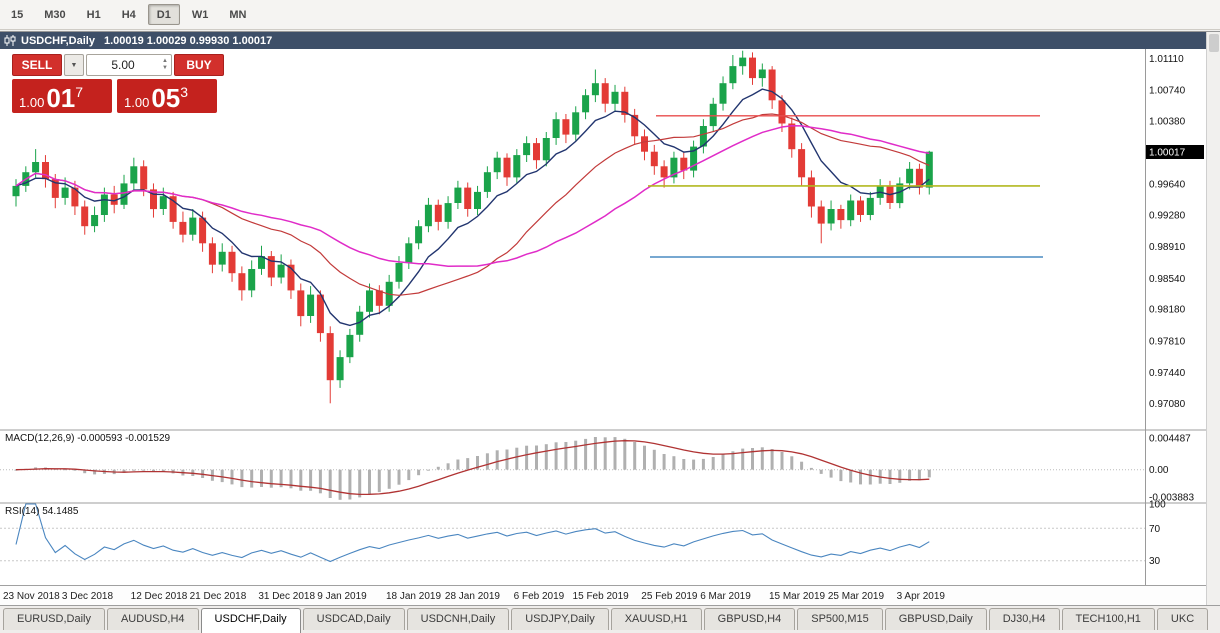  What do you see at coordinates (1108, 619) in the screenshot?
I see `chart-tab-tech100-h1: TECH100,H1` at bounding box center [1108, 619].